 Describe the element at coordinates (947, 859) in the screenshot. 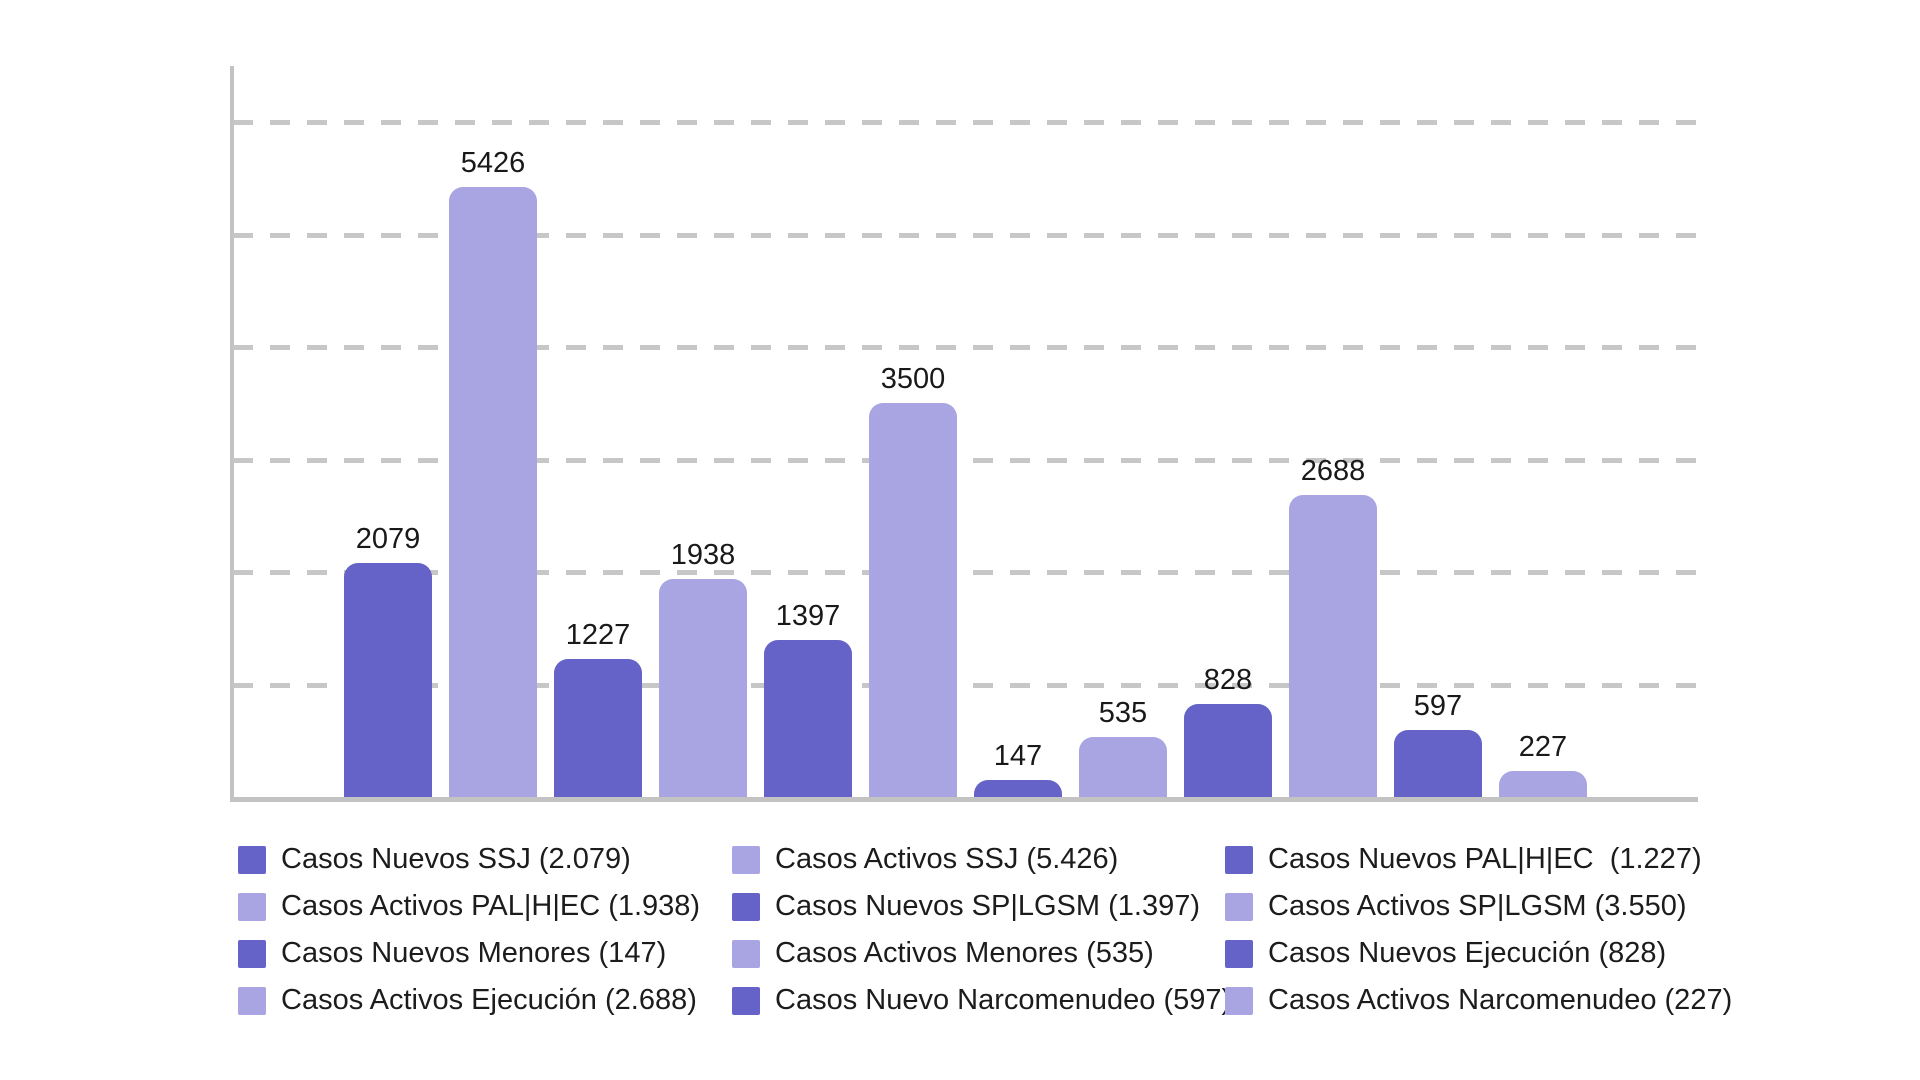

I see `legend-item-label: Casos Activos SSJ (5.426)` at that location.